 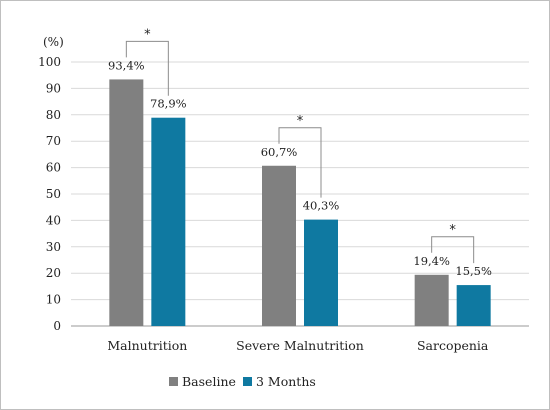 I want to click on y-tick-label: 80, so click(x=53, y=115).